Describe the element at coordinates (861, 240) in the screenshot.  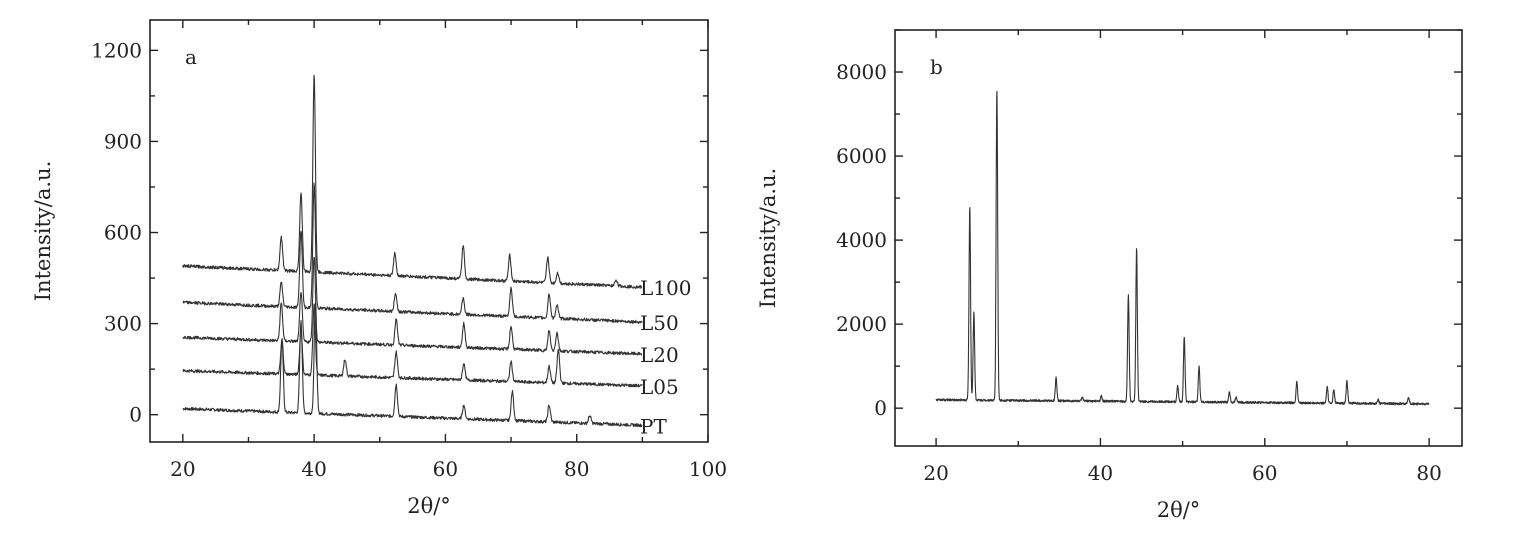
I see `y-tick-label: 4000` at that location.